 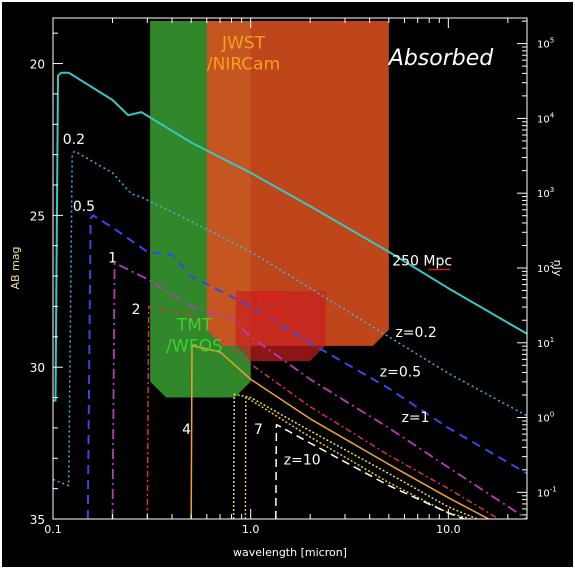 What do you see at coordinates (243, 64) in the screenshot?
I see `band-label-jwst-nircam: /NIRCam` at bounding box center [243, 64].